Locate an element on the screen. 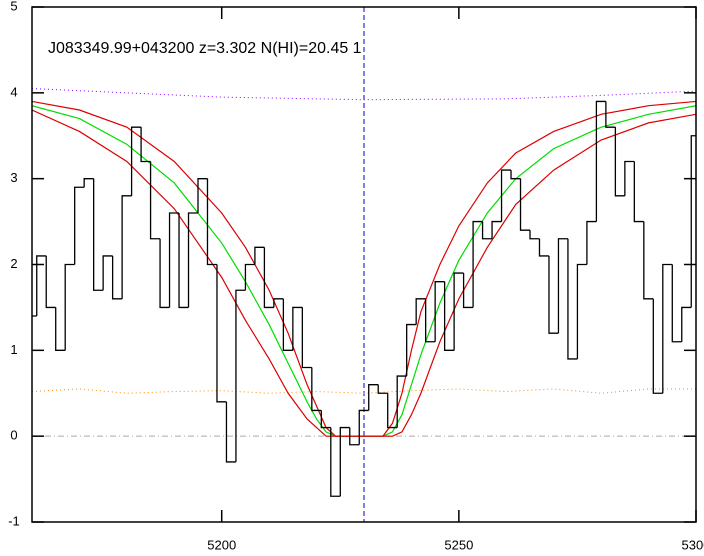  y-tick-label: 5 is located at coordinates (13, 6).